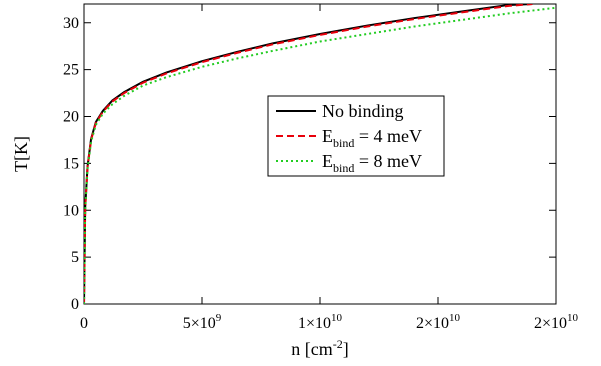 The image size is (601, 366). What do you see at coordinates (75, 257) in the screenshot?
I see `y-tick-label: 5` at bounding box center [75, 257].